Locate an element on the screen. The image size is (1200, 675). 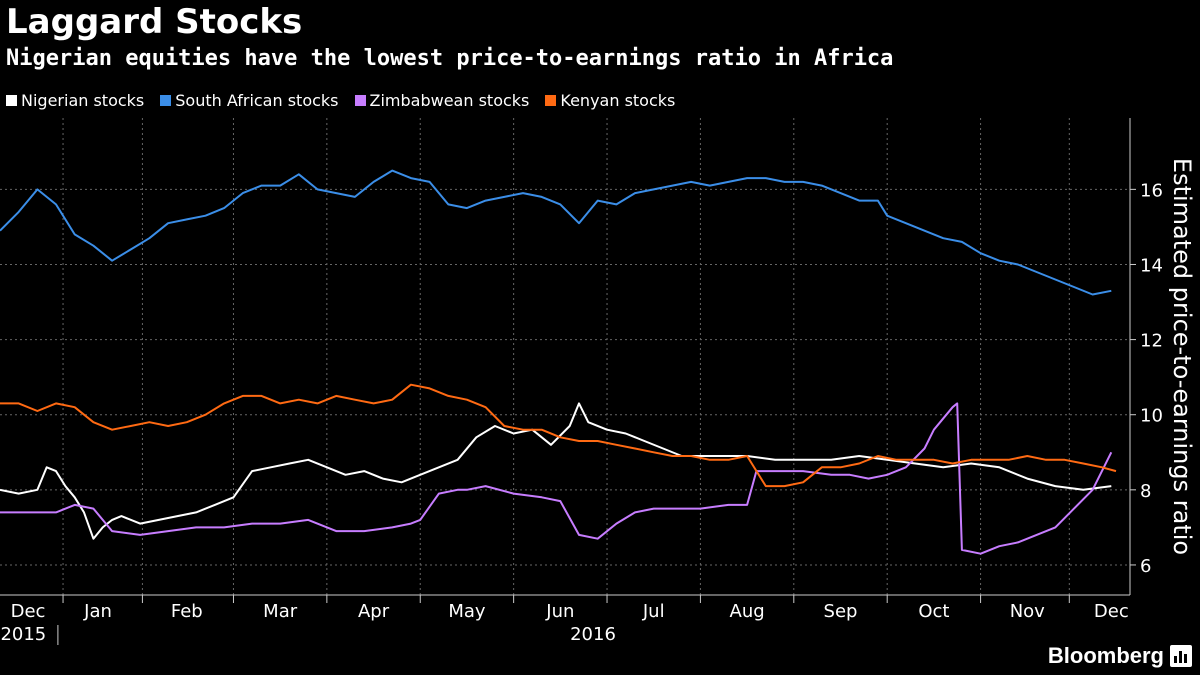
year-label: 2016 is located at coordinates (593, 634).